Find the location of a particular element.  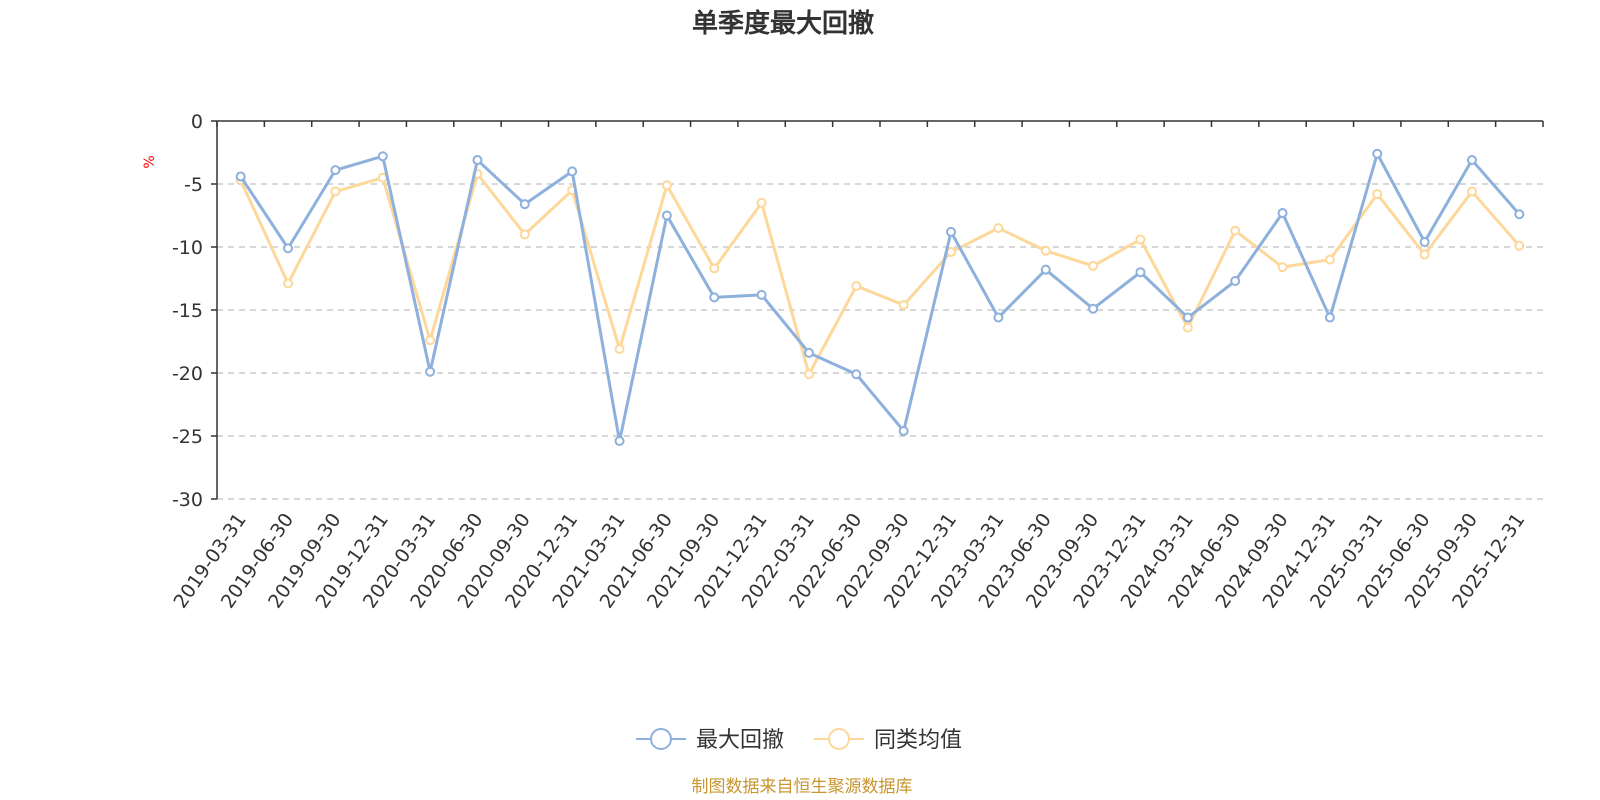

y-tick-label: -15 is located at coordinates (187, 311).